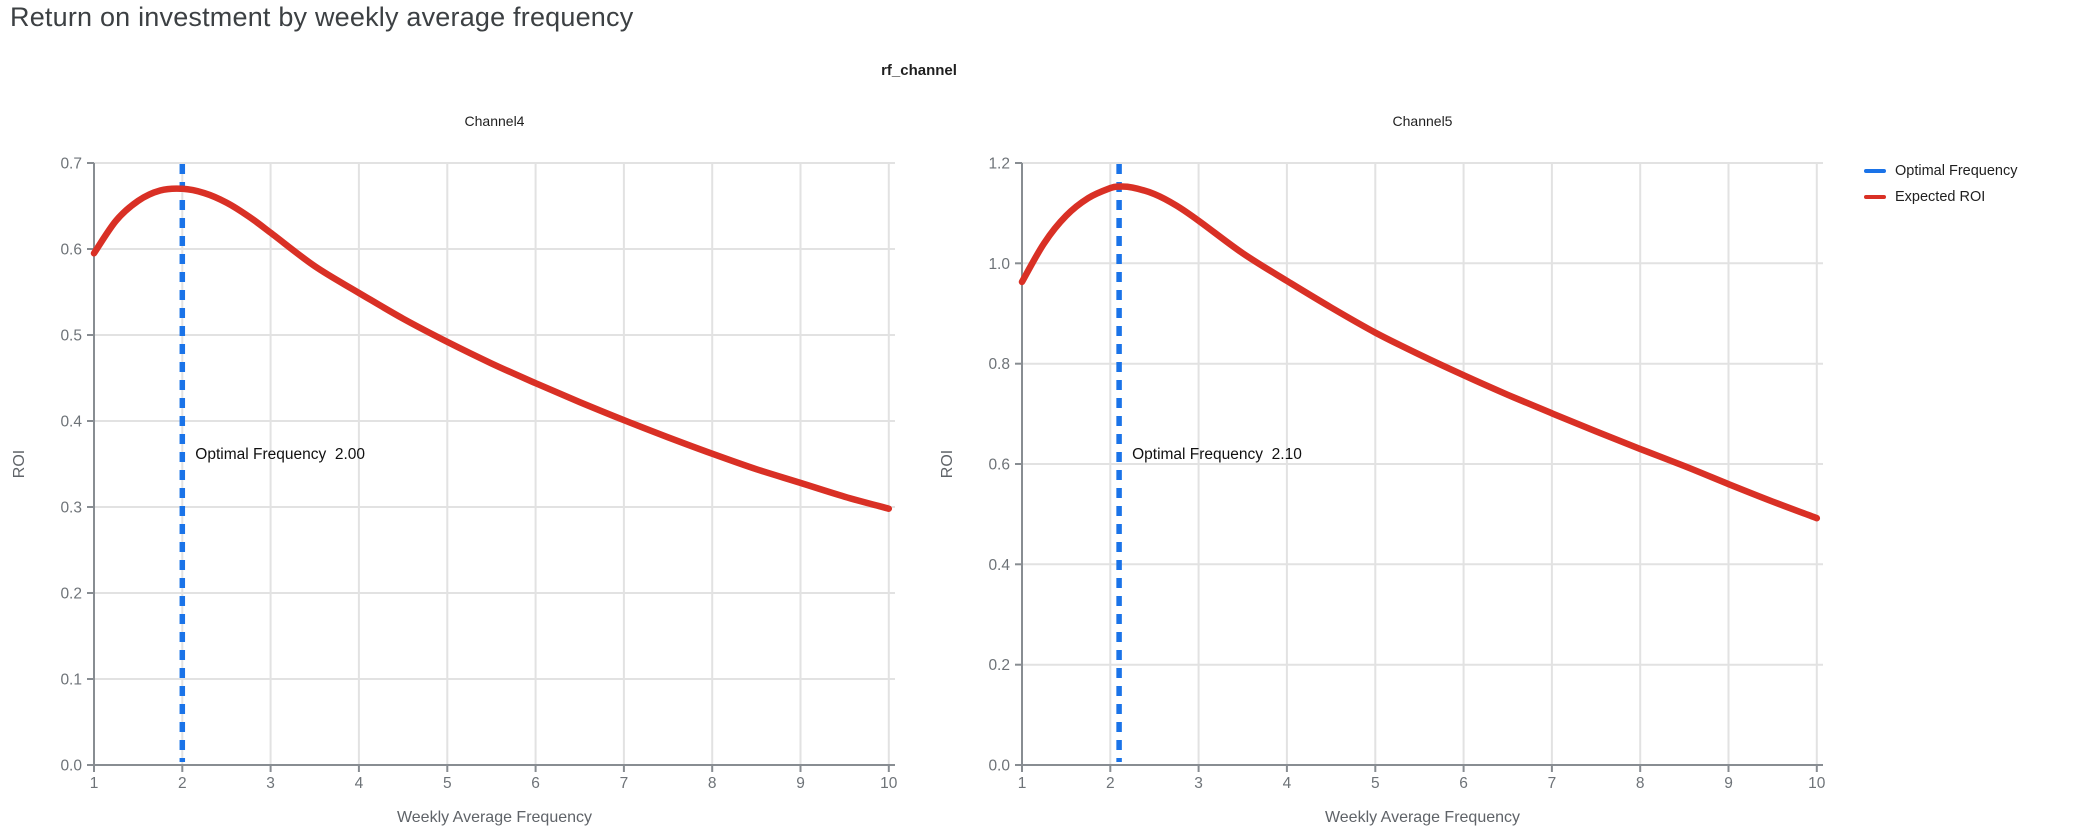 This screenshot has width=2074, height=840. What do you see at coordinates (71, 336) in the screenshot?
I see `y-tick-label: 0.5` at bounding box center [71, 336].